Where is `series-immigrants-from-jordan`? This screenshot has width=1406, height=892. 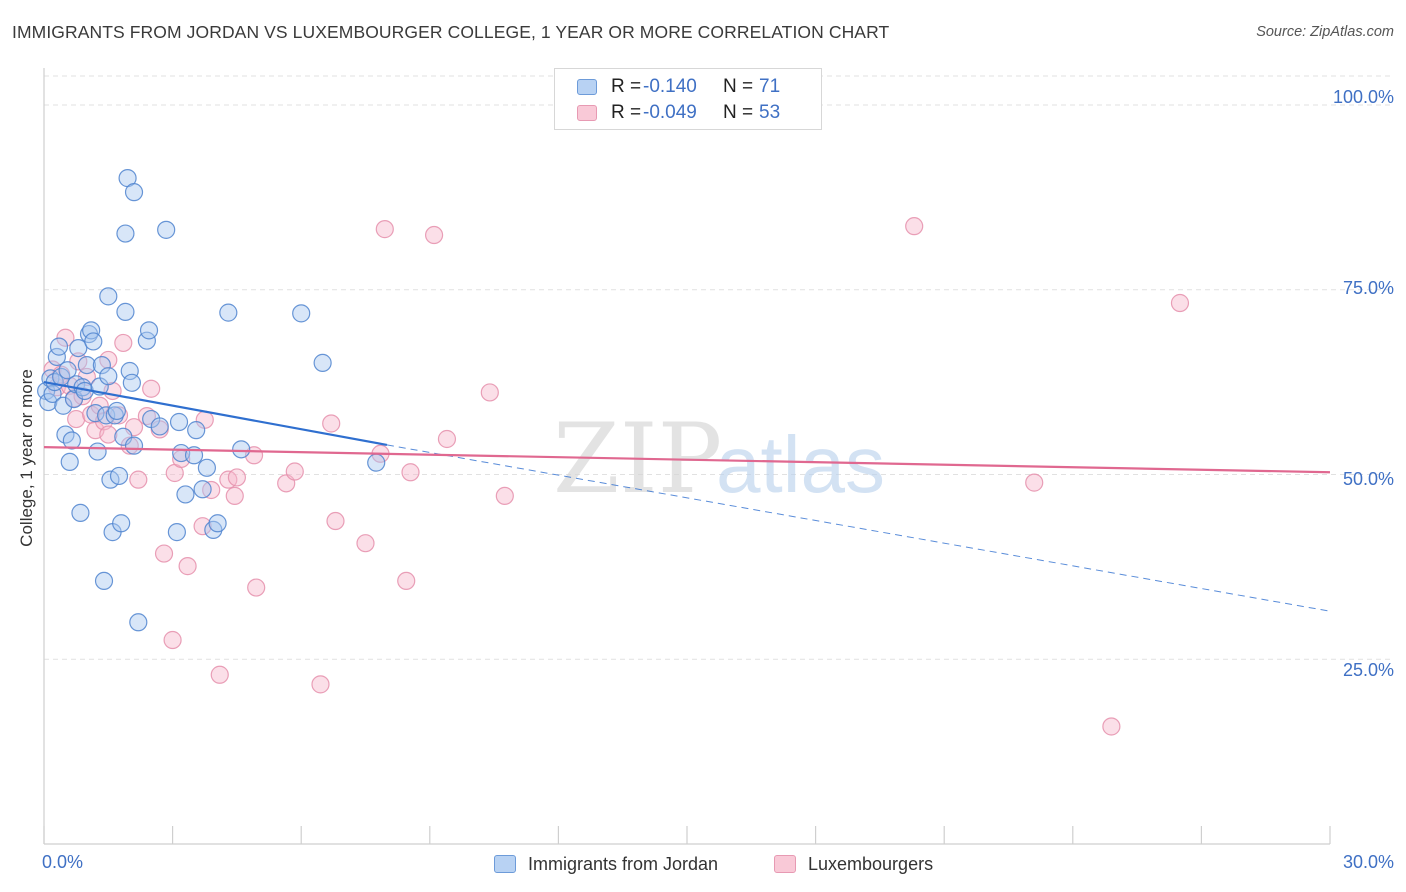 series-immigrants-from-jordan is located at coordinates (211, 400).